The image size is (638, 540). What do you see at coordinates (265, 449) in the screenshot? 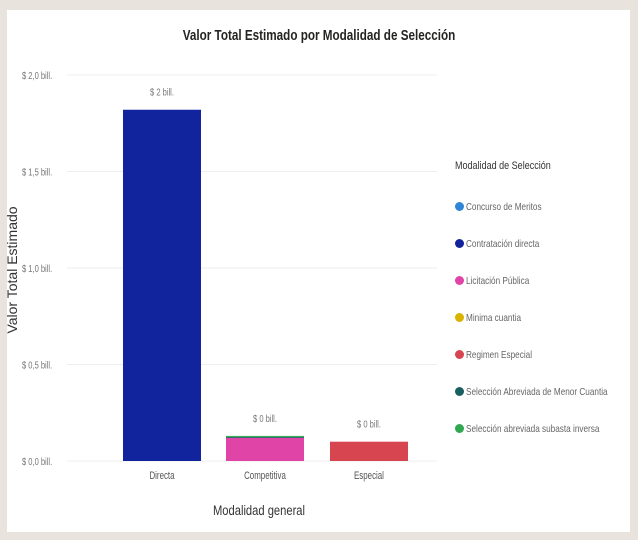
I see `bar-licitaci-n-p-blica` at bounding box center [265, 449].